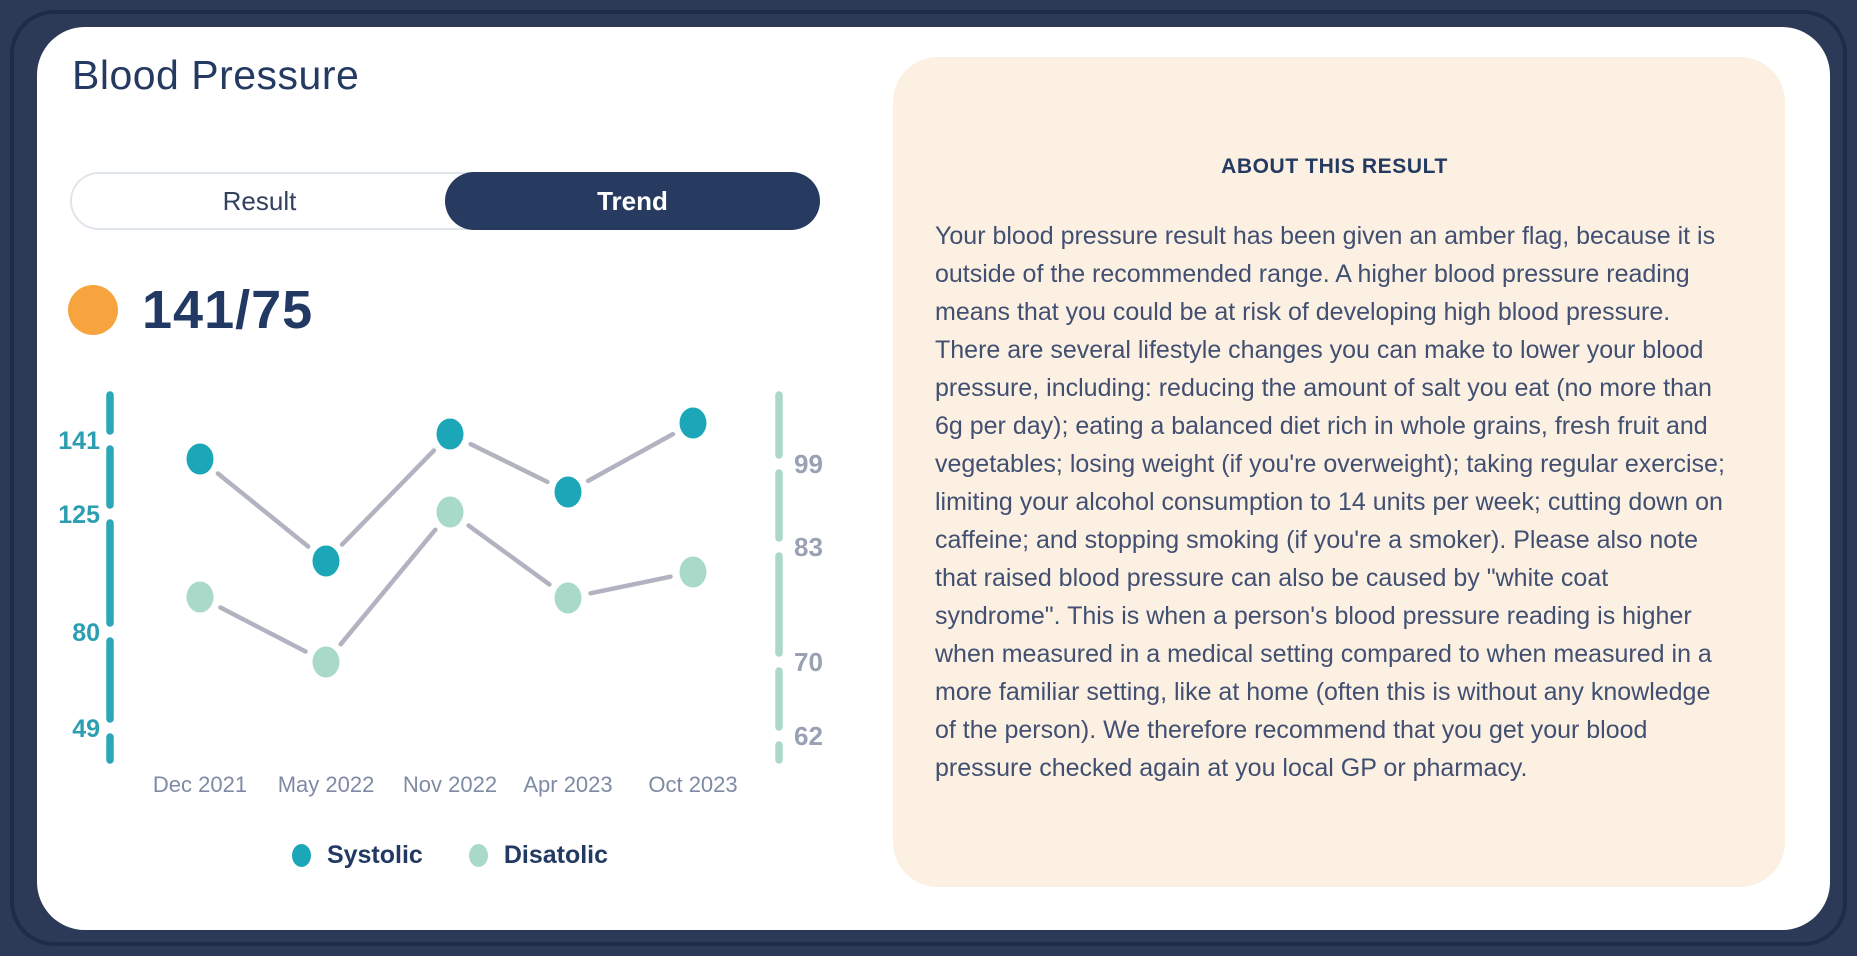  What do you see at coordinates (808, 662) in the screenshot?
I see `svg-text: 70` at bounding box center [808, 662].